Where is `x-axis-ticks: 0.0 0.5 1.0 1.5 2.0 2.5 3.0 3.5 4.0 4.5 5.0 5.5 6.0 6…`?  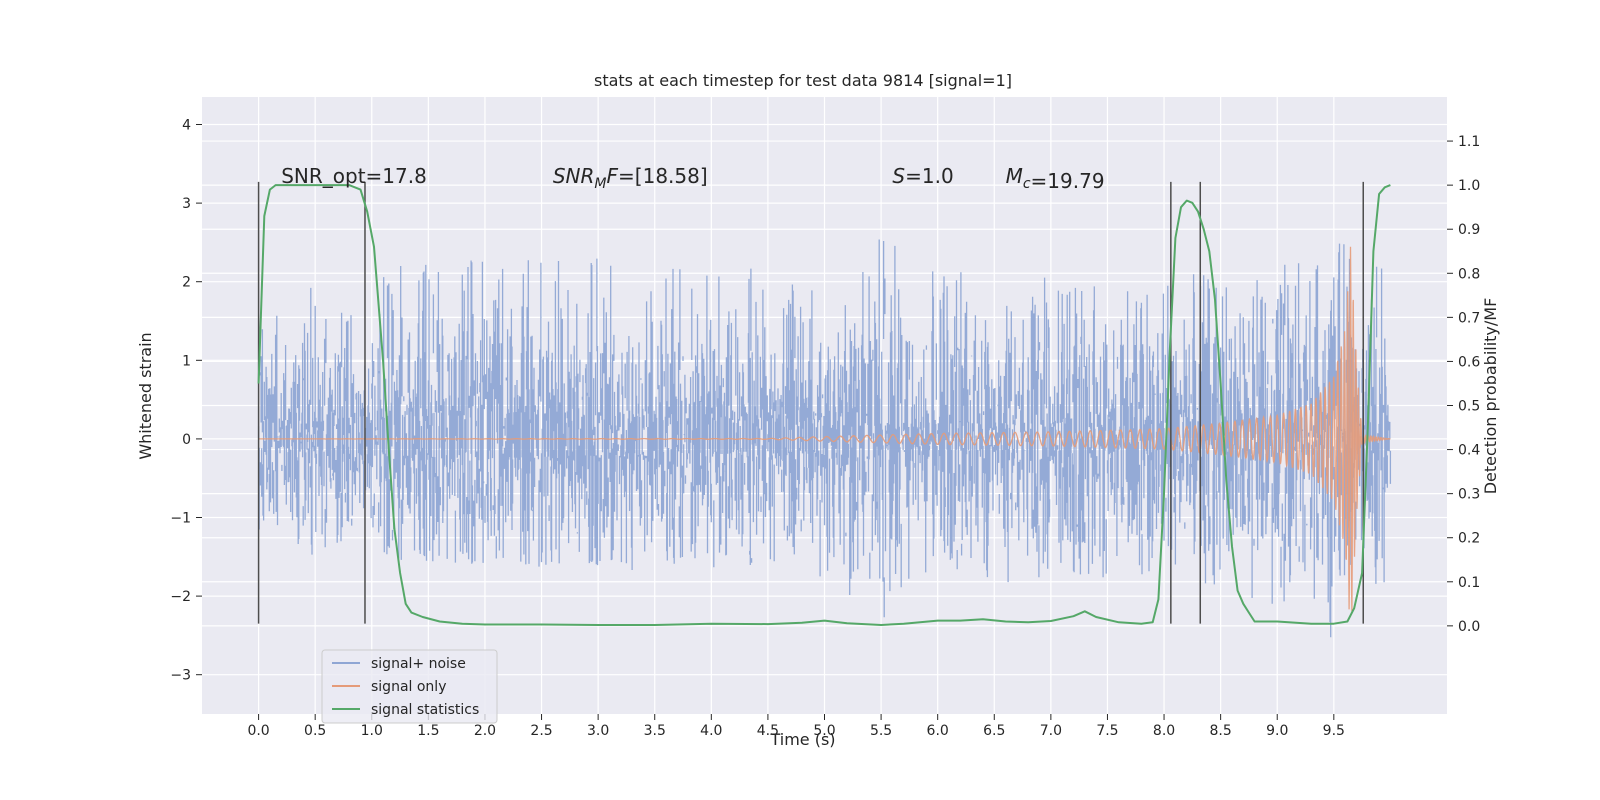 x-axis-ticks: 0.0 0.5 1.0 1.5 2.0 2.5 3.0 3.5 4.0 4.5 5.0 5.5 6.0 6… is located at coordinates (796, 726).